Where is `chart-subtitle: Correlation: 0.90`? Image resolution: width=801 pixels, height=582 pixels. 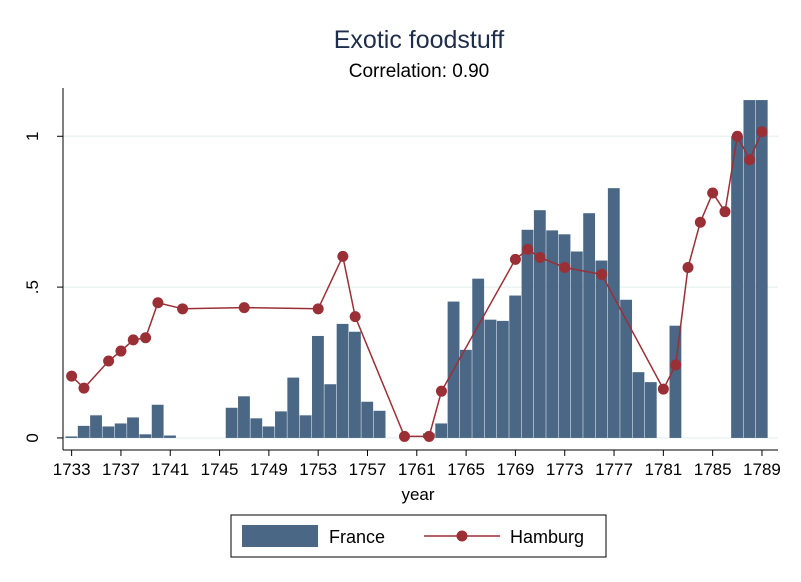 chart-subtitle: Correlation: 0.90 is located at coordinates (419, 71).